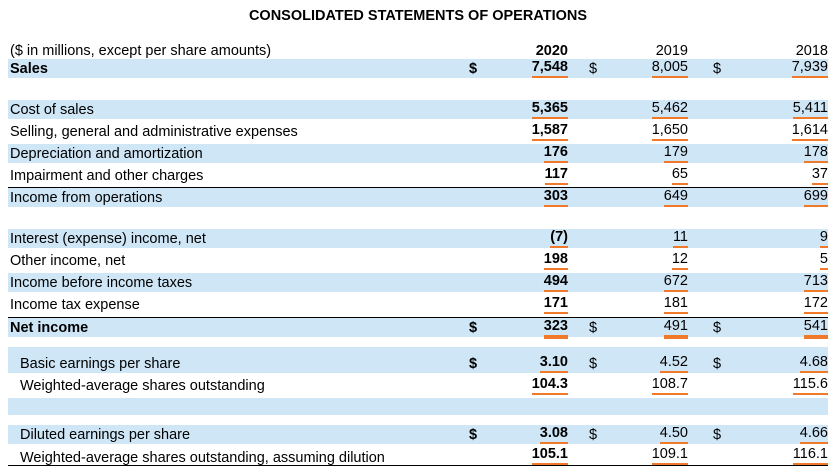 The height and width of the screenshot is (475, 840). I want to click on value-2019: 649, so click(653, 197).